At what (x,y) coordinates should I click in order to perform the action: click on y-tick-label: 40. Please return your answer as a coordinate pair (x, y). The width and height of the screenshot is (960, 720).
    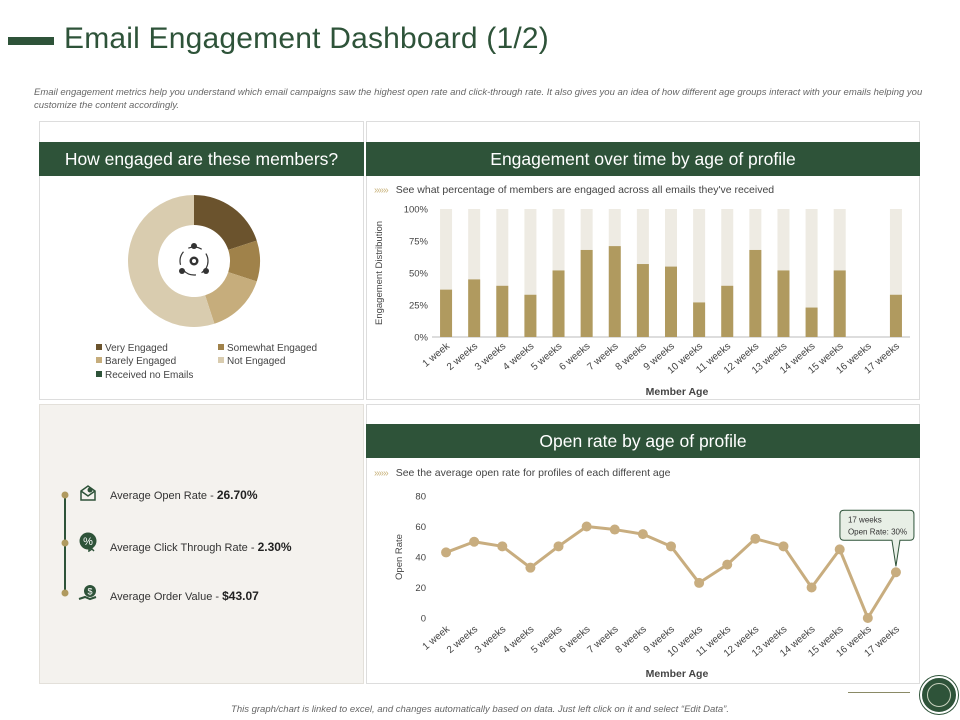
    Looking at the image, I should click on (420, 558).